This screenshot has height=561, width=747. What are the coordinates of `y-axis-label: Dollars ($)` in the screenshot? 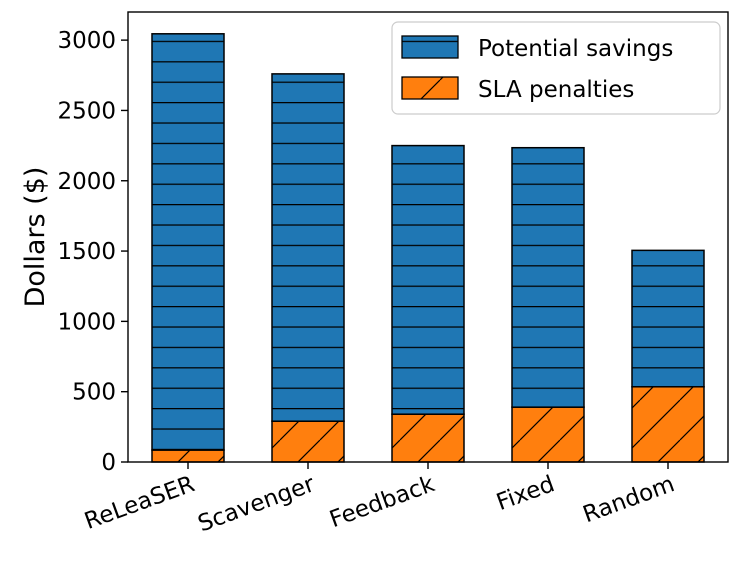 It's located at (35, 237).